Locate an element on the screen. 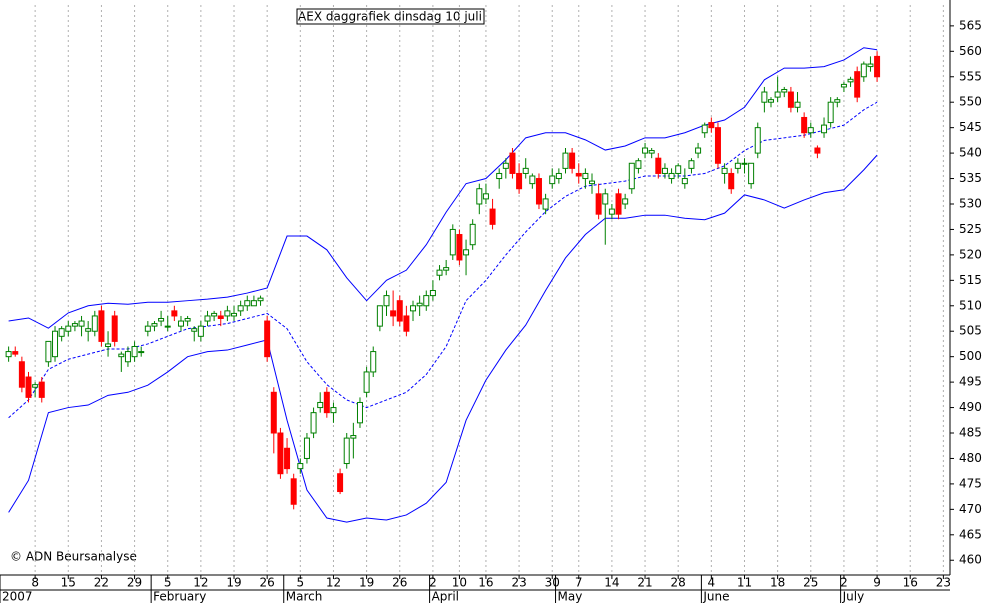 This screenshot has width=988, height=603. y-tick-label: 545 is located at coordinates (970, 127).